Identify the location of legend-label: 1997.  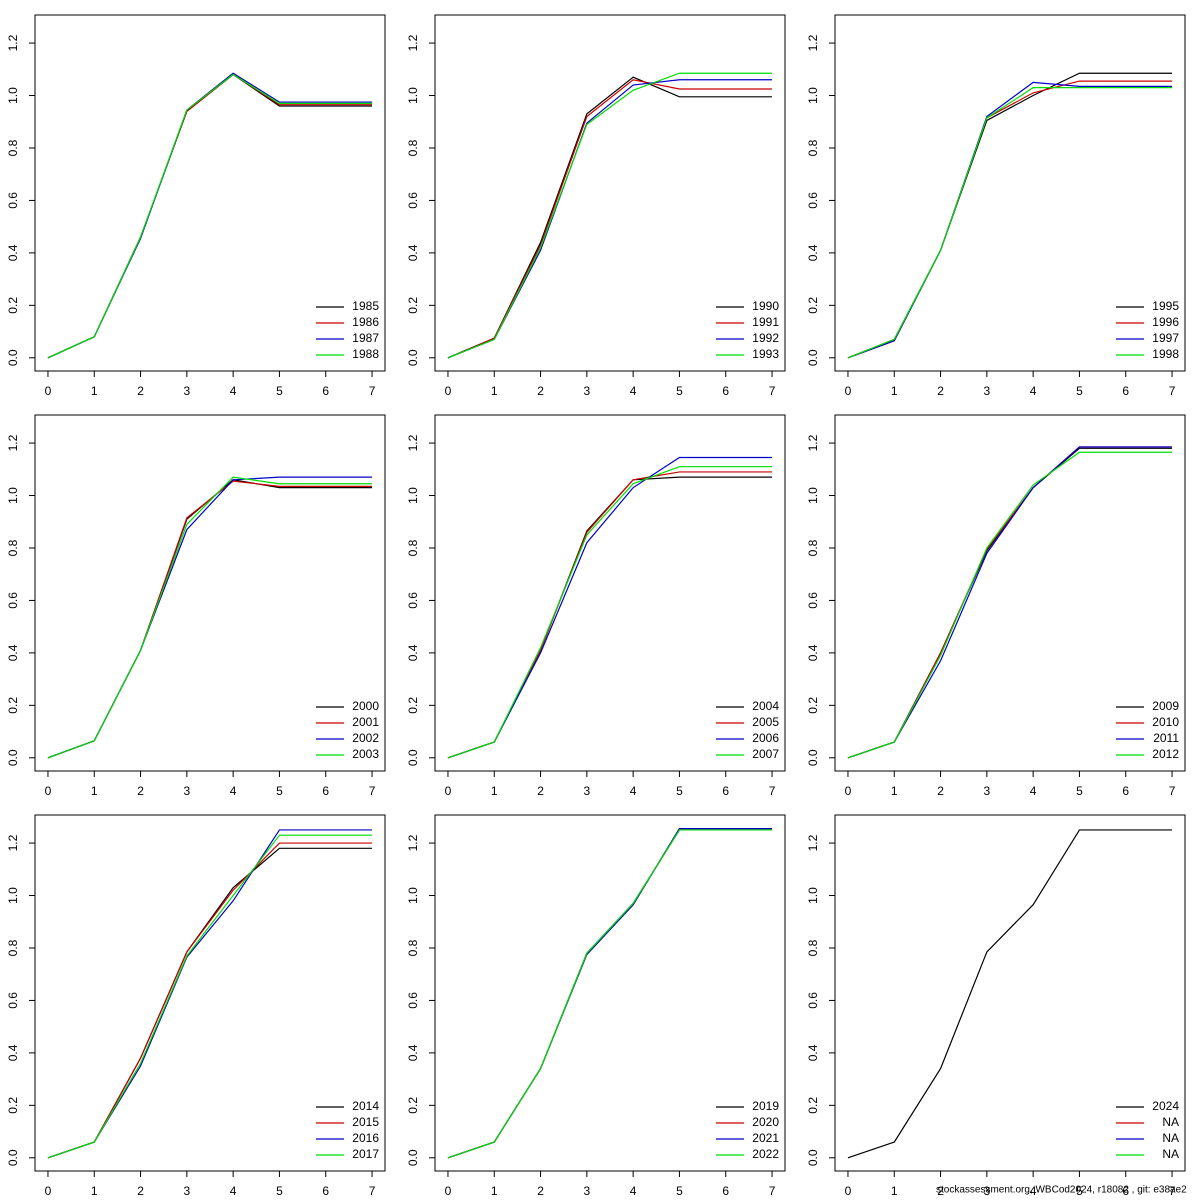
(1165, 338).